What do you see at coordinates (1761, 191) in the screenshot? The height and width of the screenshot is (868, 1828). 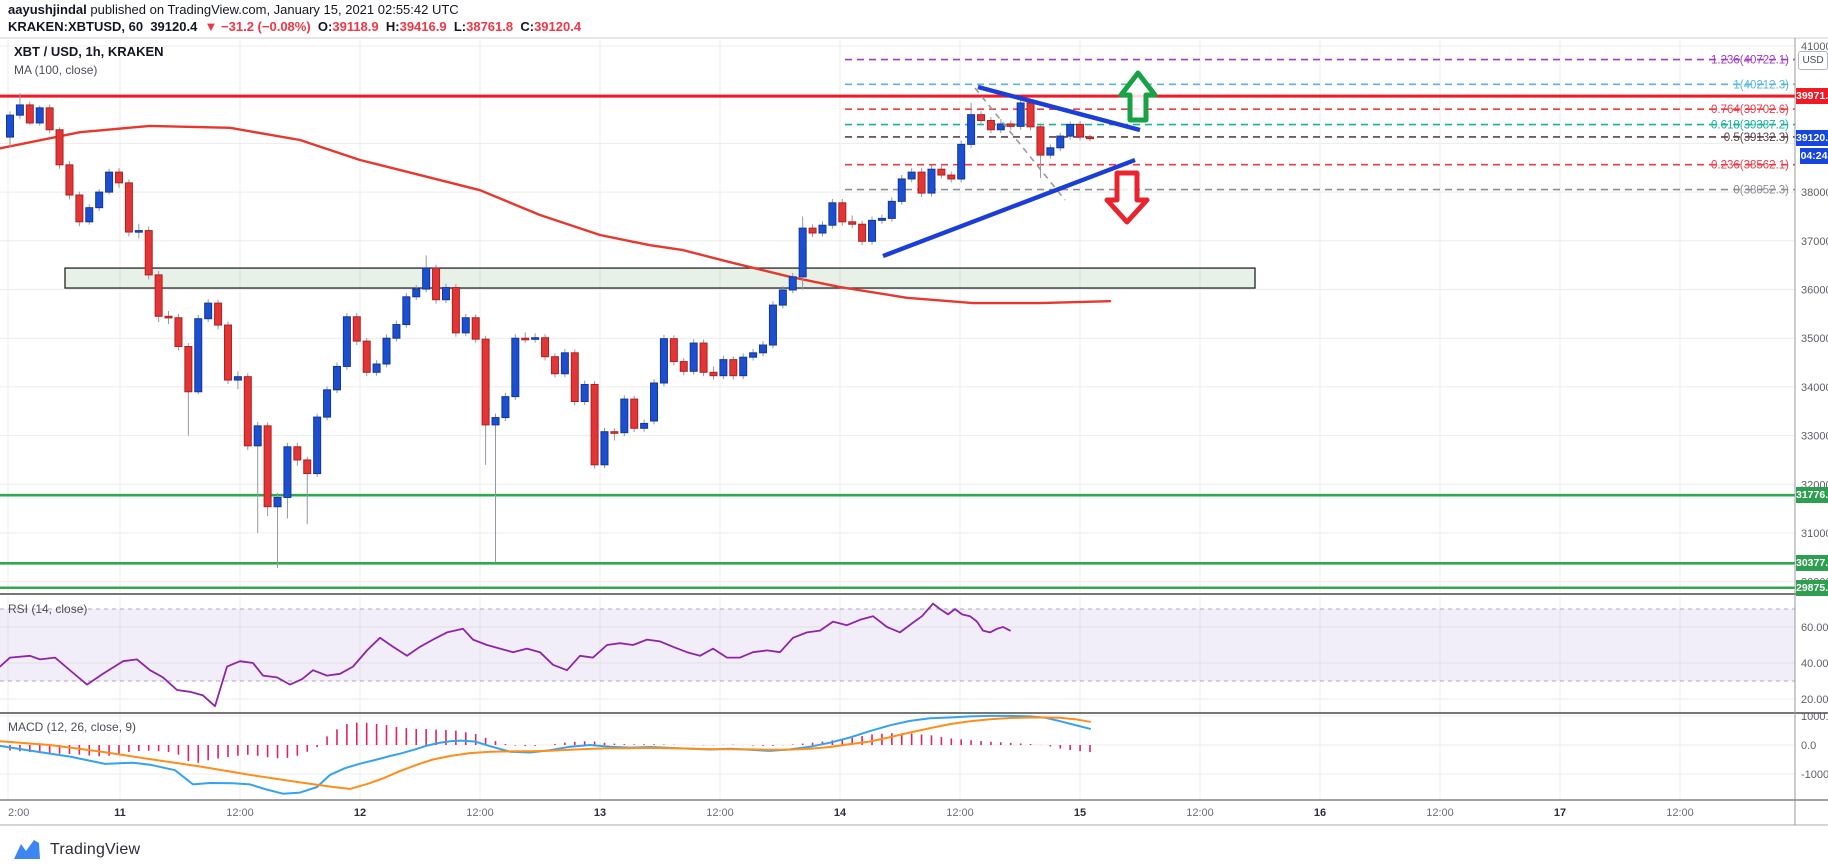 I see `svg-text: 0(38052.3)` at bounding box center [1761, 191].